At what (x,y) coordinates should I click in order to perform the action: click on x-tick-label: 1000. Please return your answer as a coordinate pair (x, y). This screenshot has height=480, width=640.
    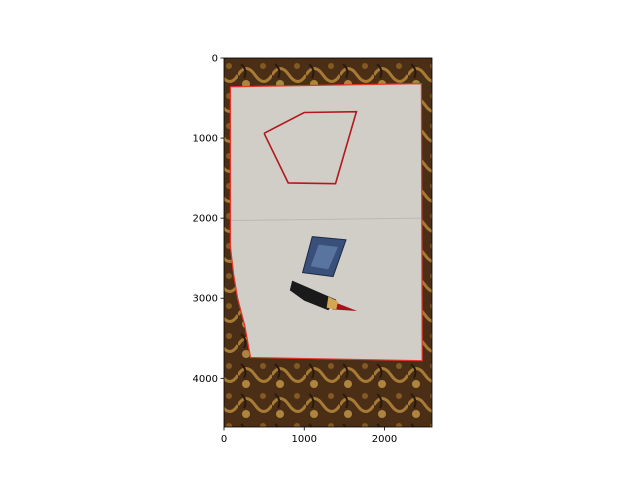
    Looking at the image, I should click on (304, 439).